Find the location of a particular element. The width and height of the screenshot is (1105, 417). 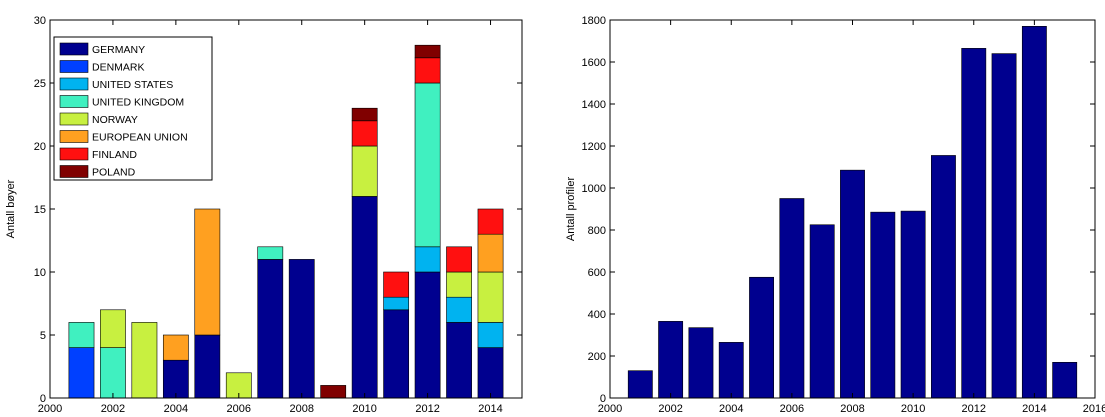

bar-2013 is located at coordinates (1004, 226).